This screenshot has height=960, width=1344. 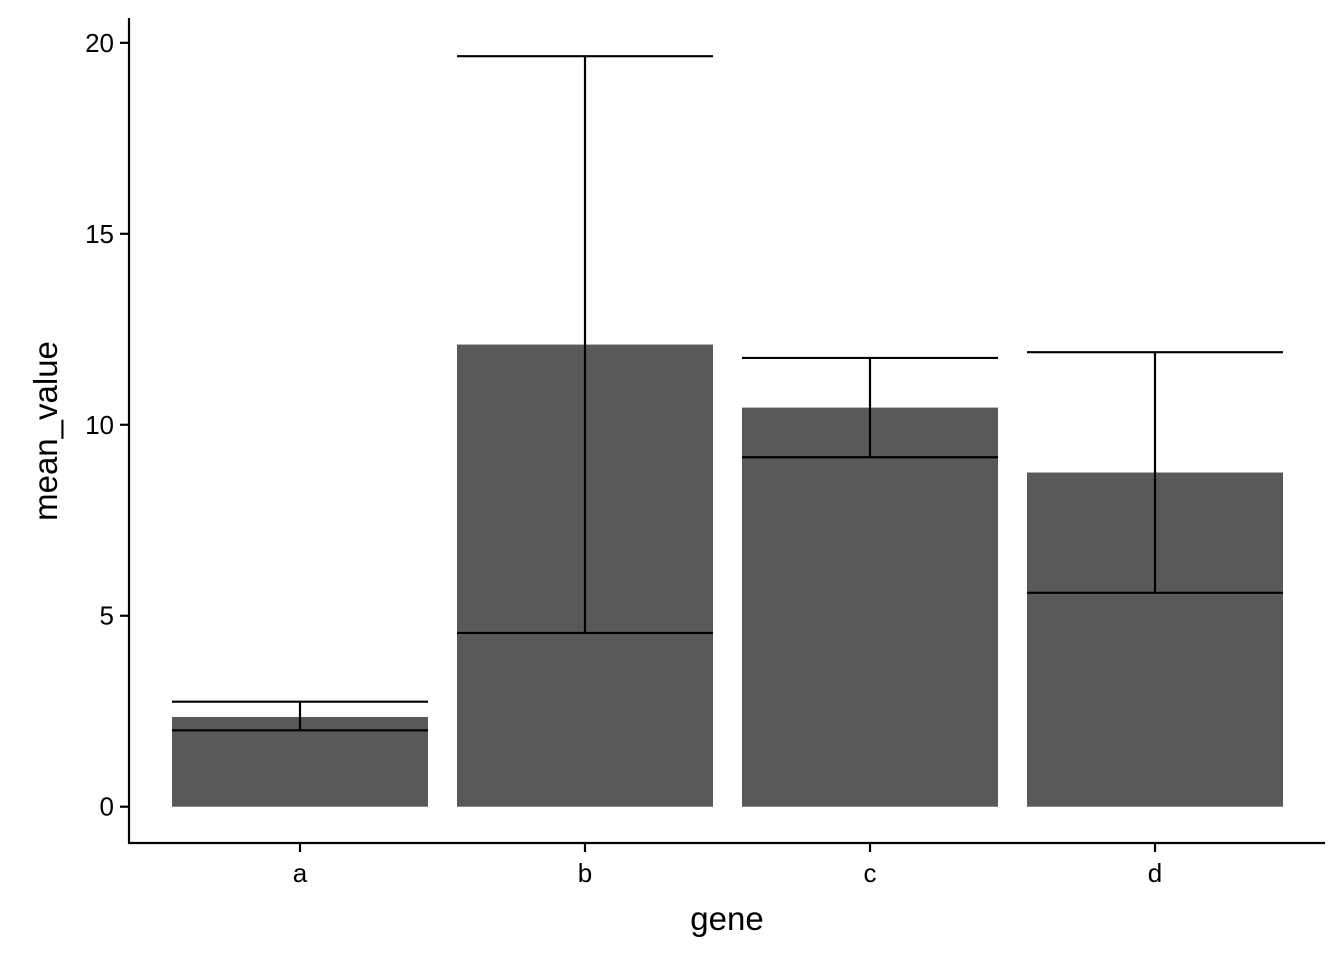 What do you see at coordinates (585, 873) in the screenshot?
I see `x-tick-label-b: b` at bounding box center [585, 873].